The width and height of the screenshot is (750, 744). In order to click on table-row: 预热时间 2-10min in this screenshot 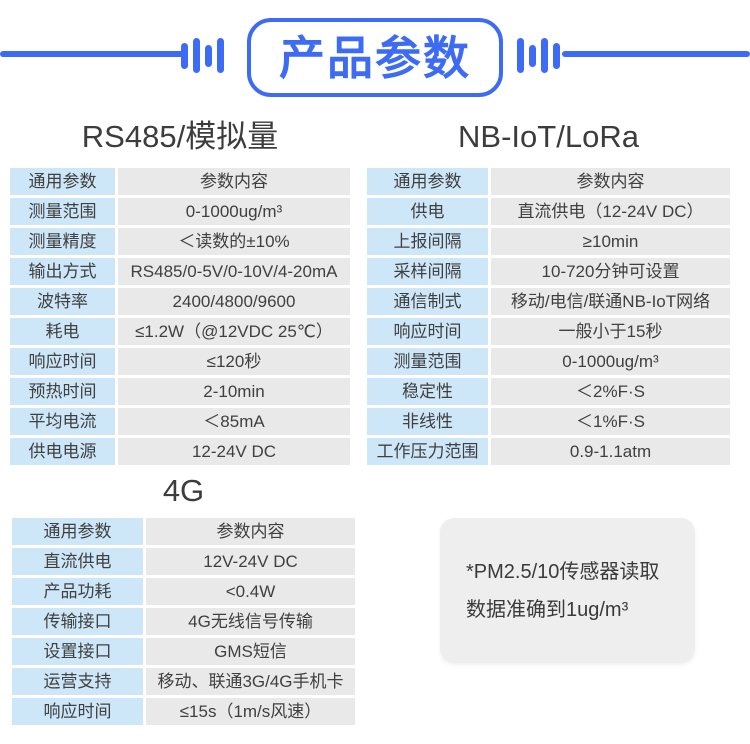, I will do `click(180, 391)`.